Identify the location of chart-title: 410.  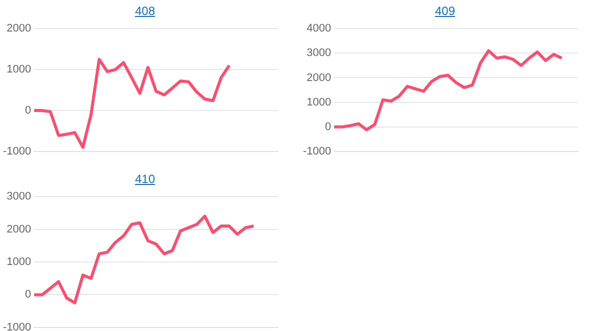
(145, 179).